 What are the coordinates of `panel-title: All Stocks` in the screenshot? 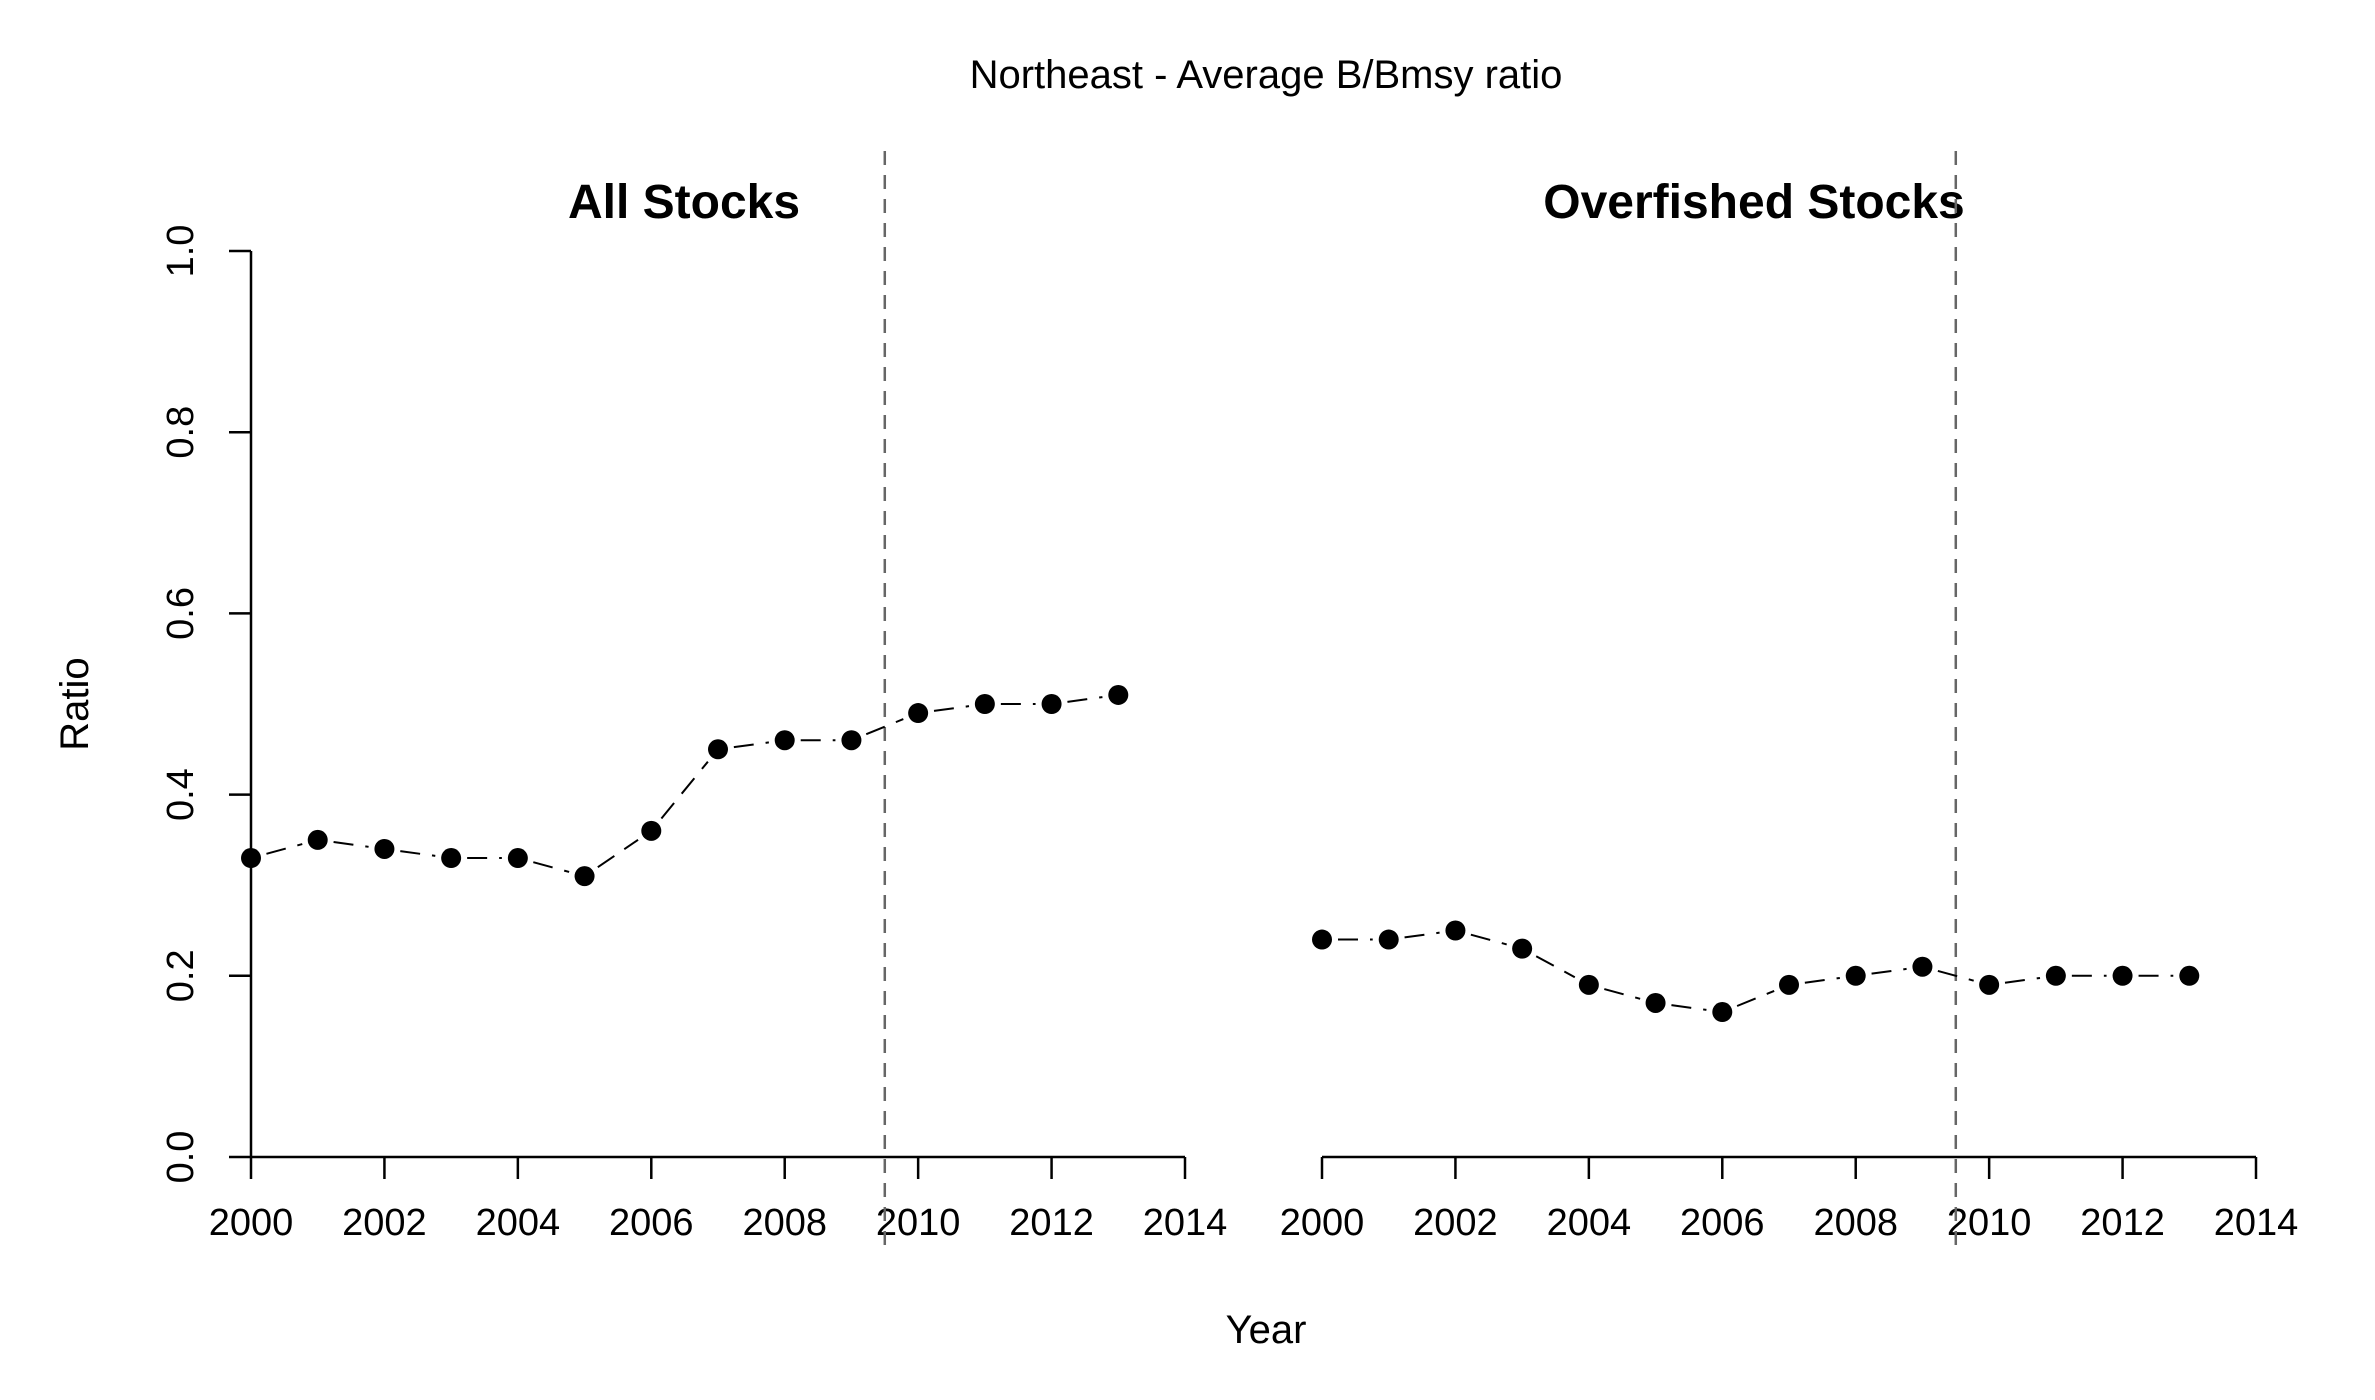 It's located at (684, 202).